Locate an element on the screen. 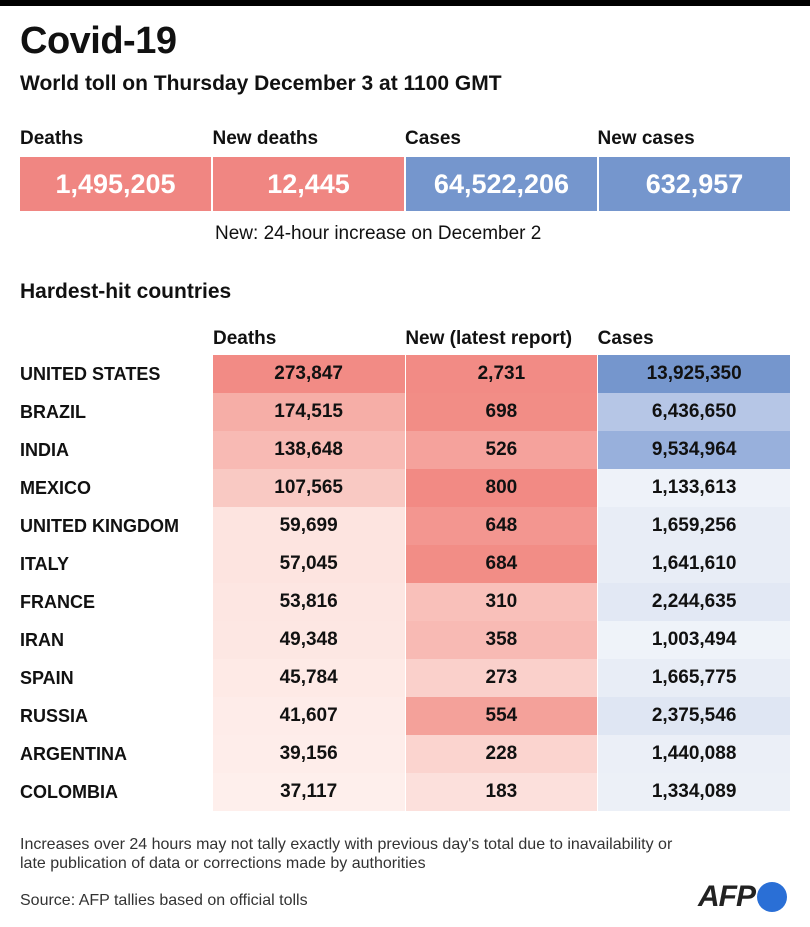  header-deaths: Deaths is located at coordinates (245, 338).